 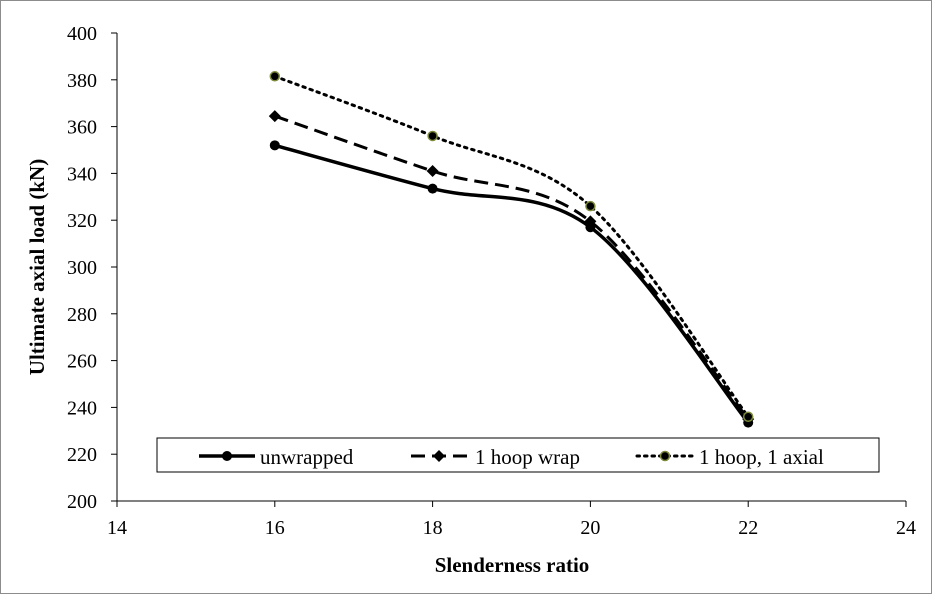 What do you see at coordinates (82, 408) in the screenshot?
I see `y-tick-label: 240` at bounding box center [82, 408].